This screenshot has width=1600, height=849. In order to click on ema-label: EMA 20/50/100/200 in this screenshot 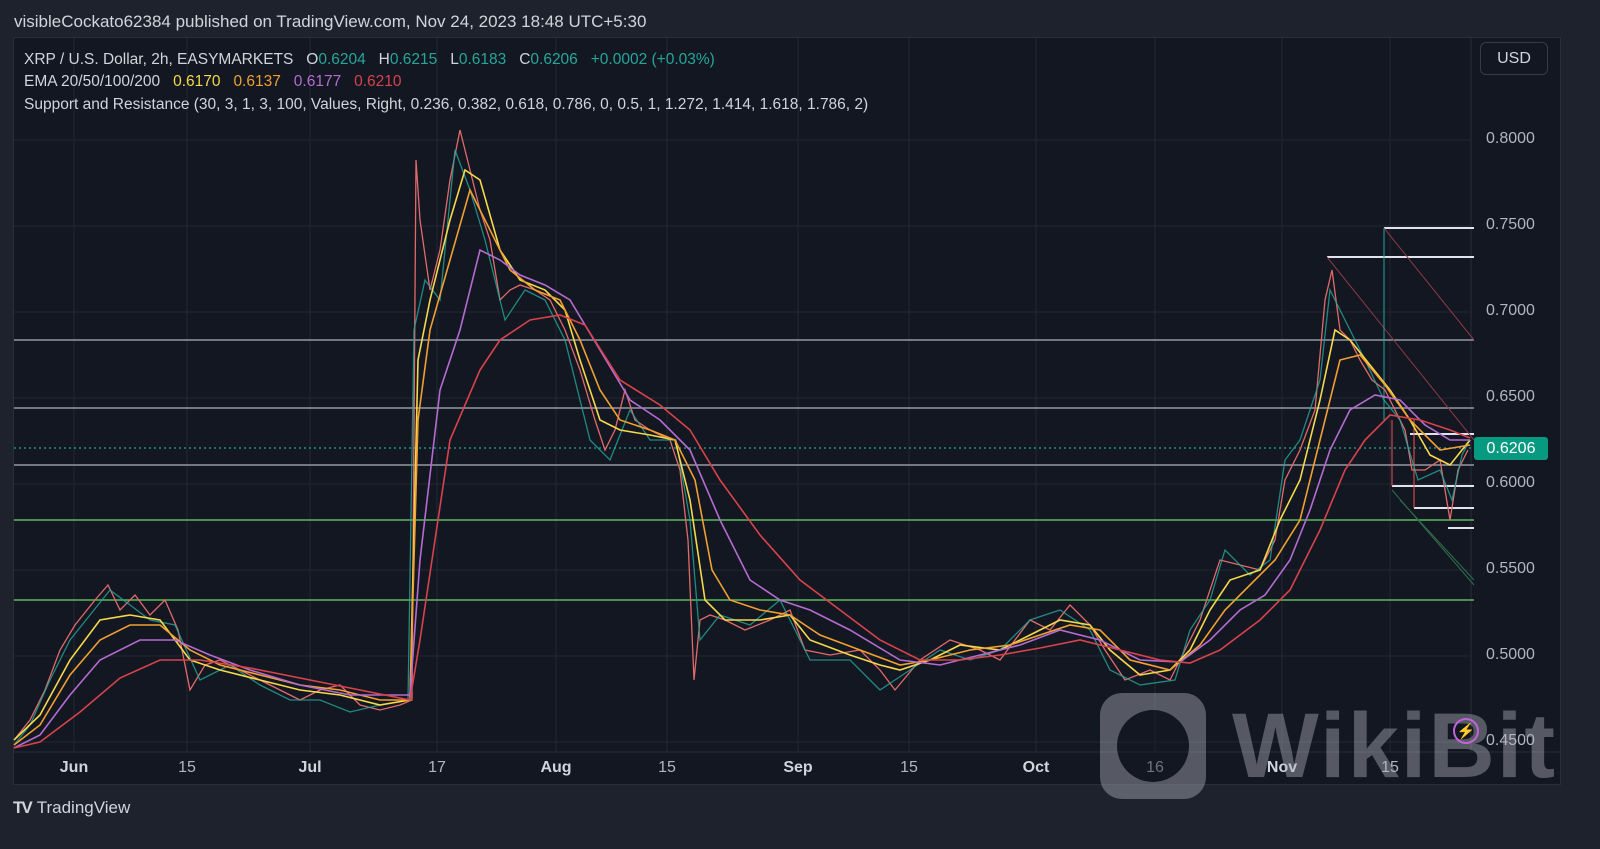, I will do `click(92, 81)`.